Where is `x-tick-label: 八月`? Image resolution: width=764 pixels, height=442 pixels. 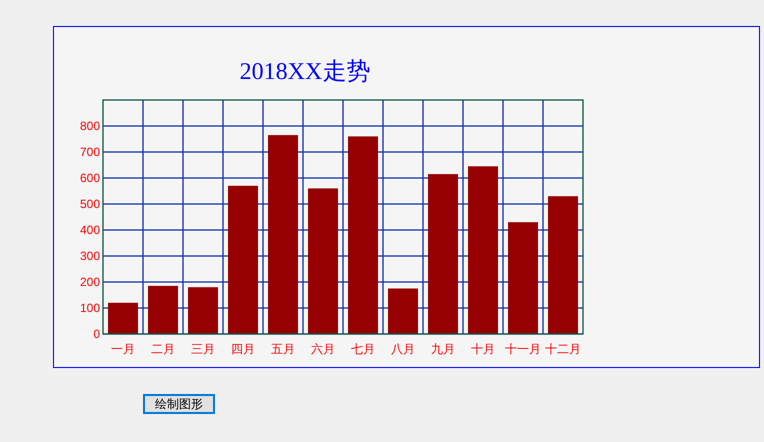
x-tick-label: 八月 is located at coordinates (403, 349).